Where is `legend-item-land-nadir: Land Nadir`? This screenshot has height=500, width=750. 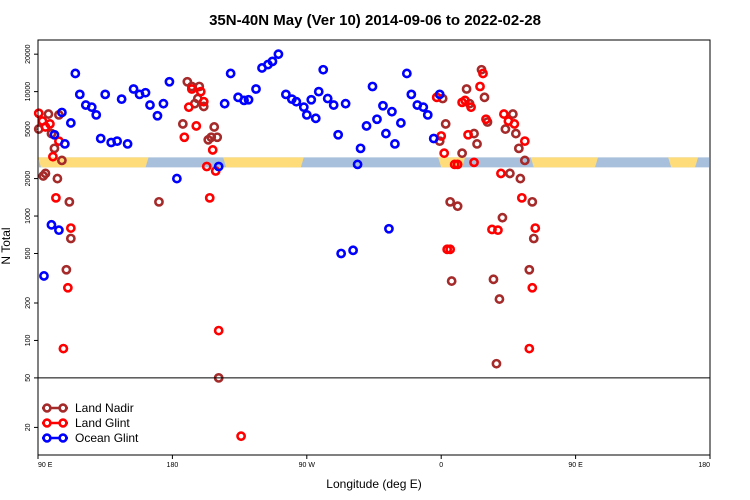 legend-item-land-nadir: Land Nadir is located at coordinates (88, 408).